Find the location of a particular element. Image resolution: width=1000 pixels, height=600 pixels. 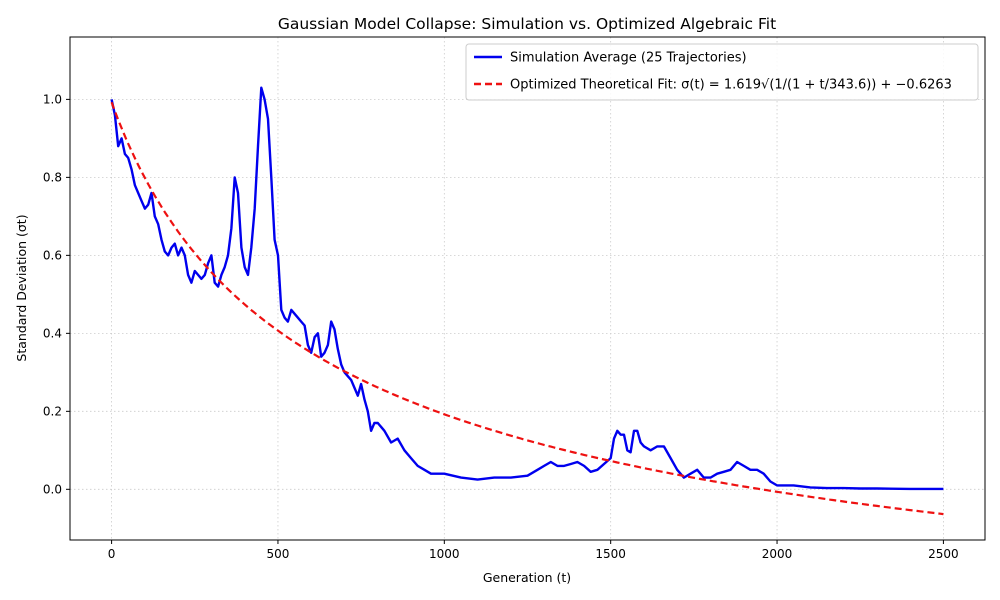

y-tick-label: 0.2 is located at coordinates (52, 411).